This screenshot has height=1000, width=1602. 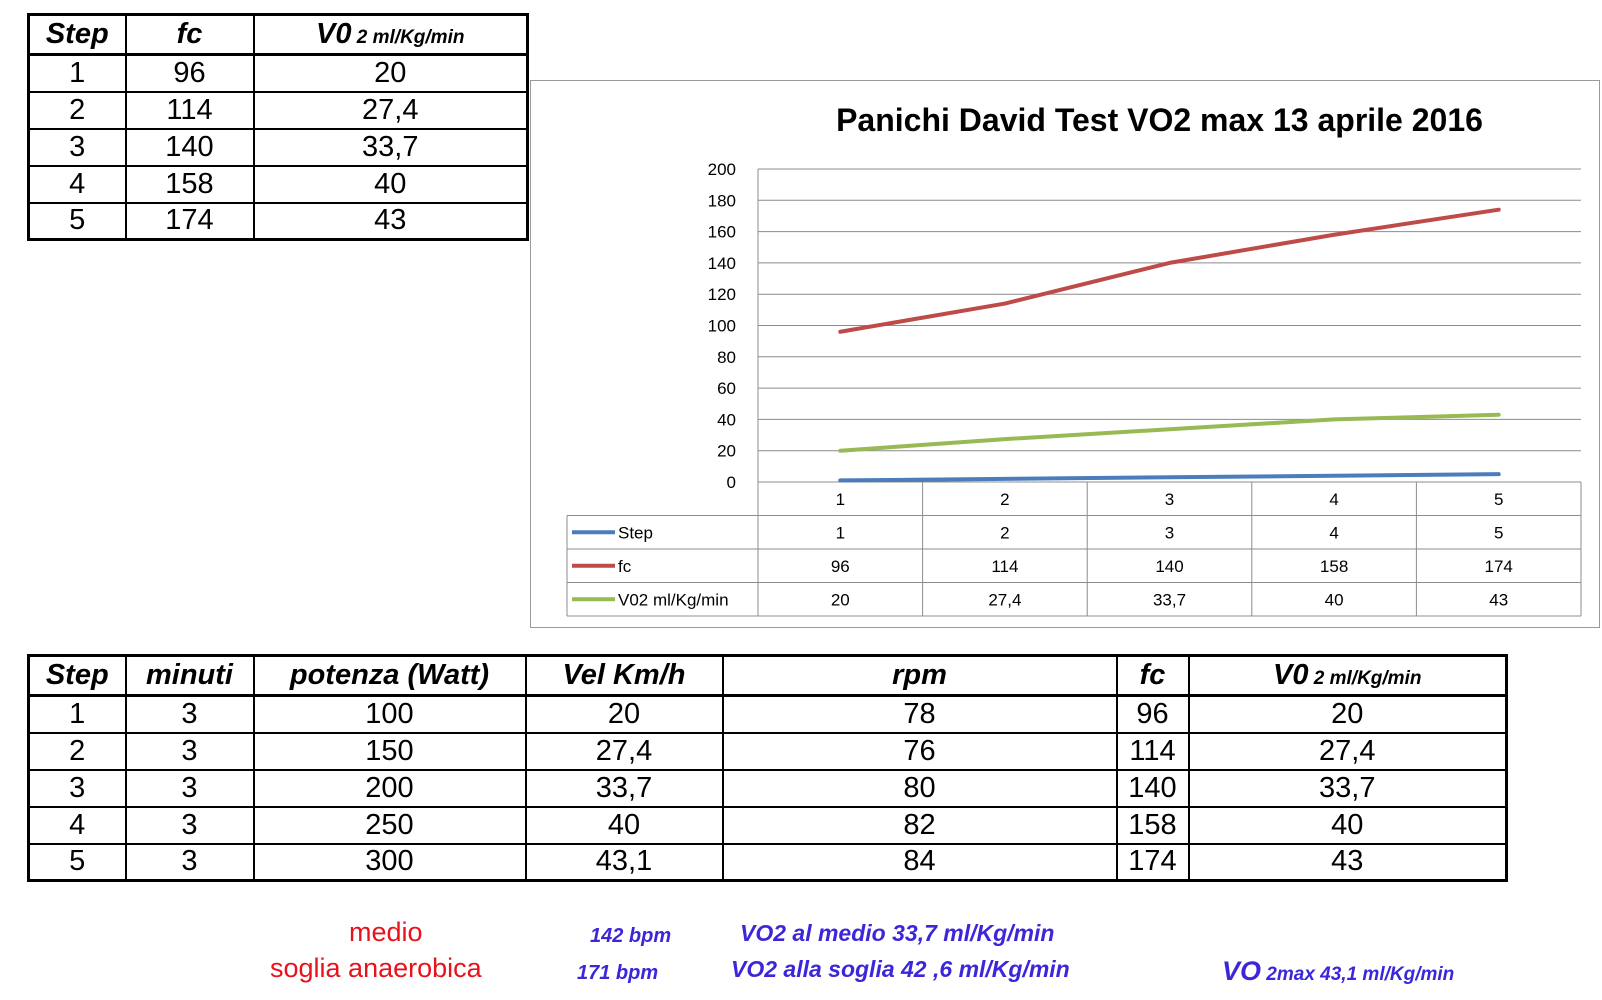 I want to click on x-tick-label: 4, so click(x=1333, y=499).